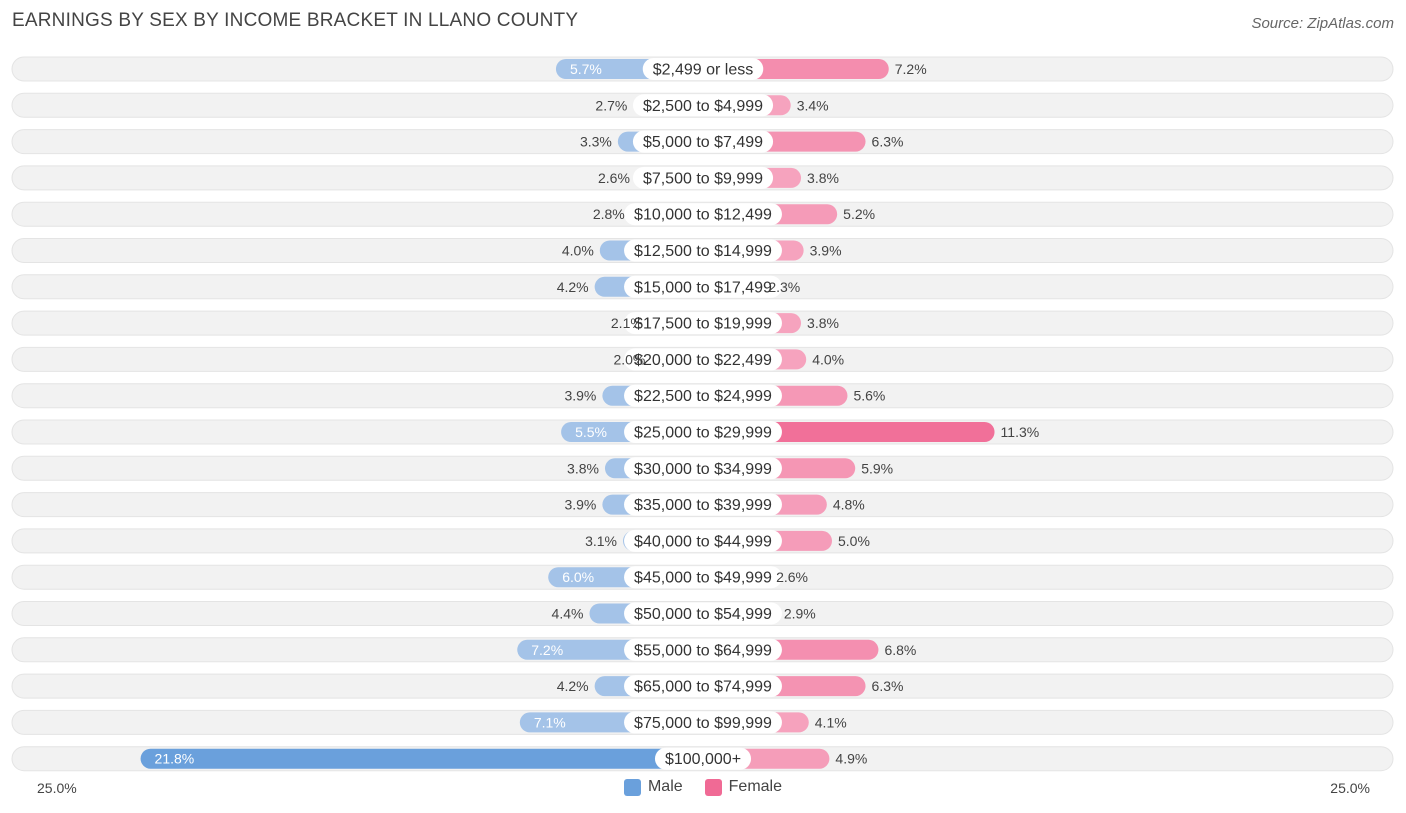 This screenshot has height=813, width=1406. I want to click on chart-row: $40,000 to $44,999 3.1% 5.0%, so click(702, 541).